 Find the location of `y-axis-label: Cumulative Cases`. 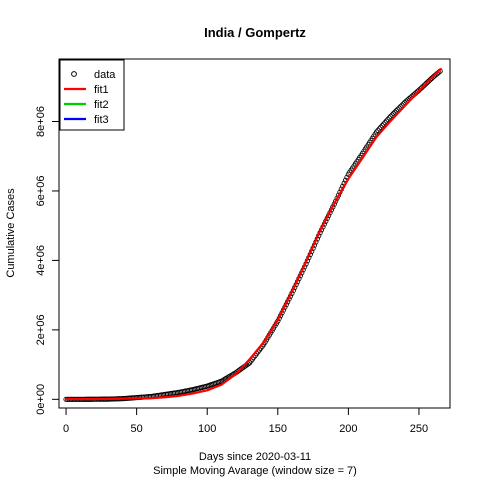

y-axis-label: Cumulative Cases is located at coordinates (11, 233).